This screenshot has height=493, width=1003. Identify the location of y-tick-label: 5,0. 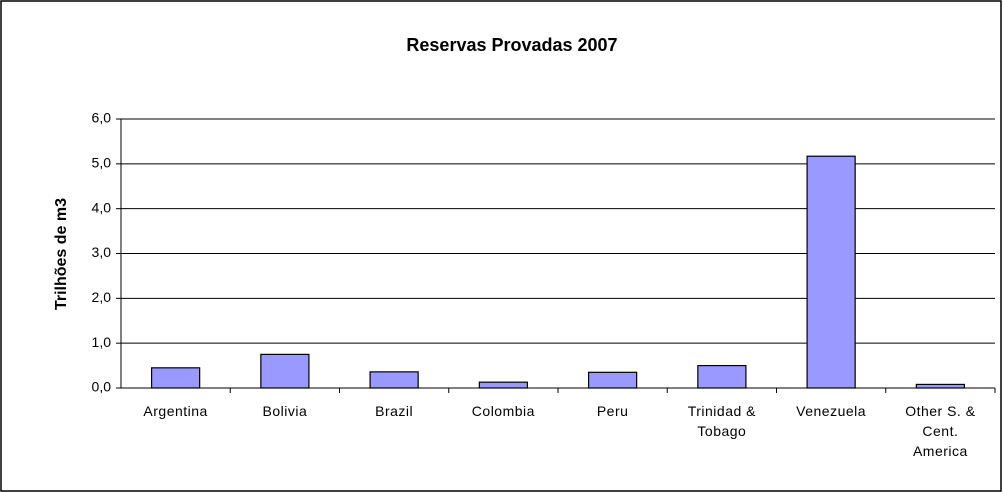
(102, 163).